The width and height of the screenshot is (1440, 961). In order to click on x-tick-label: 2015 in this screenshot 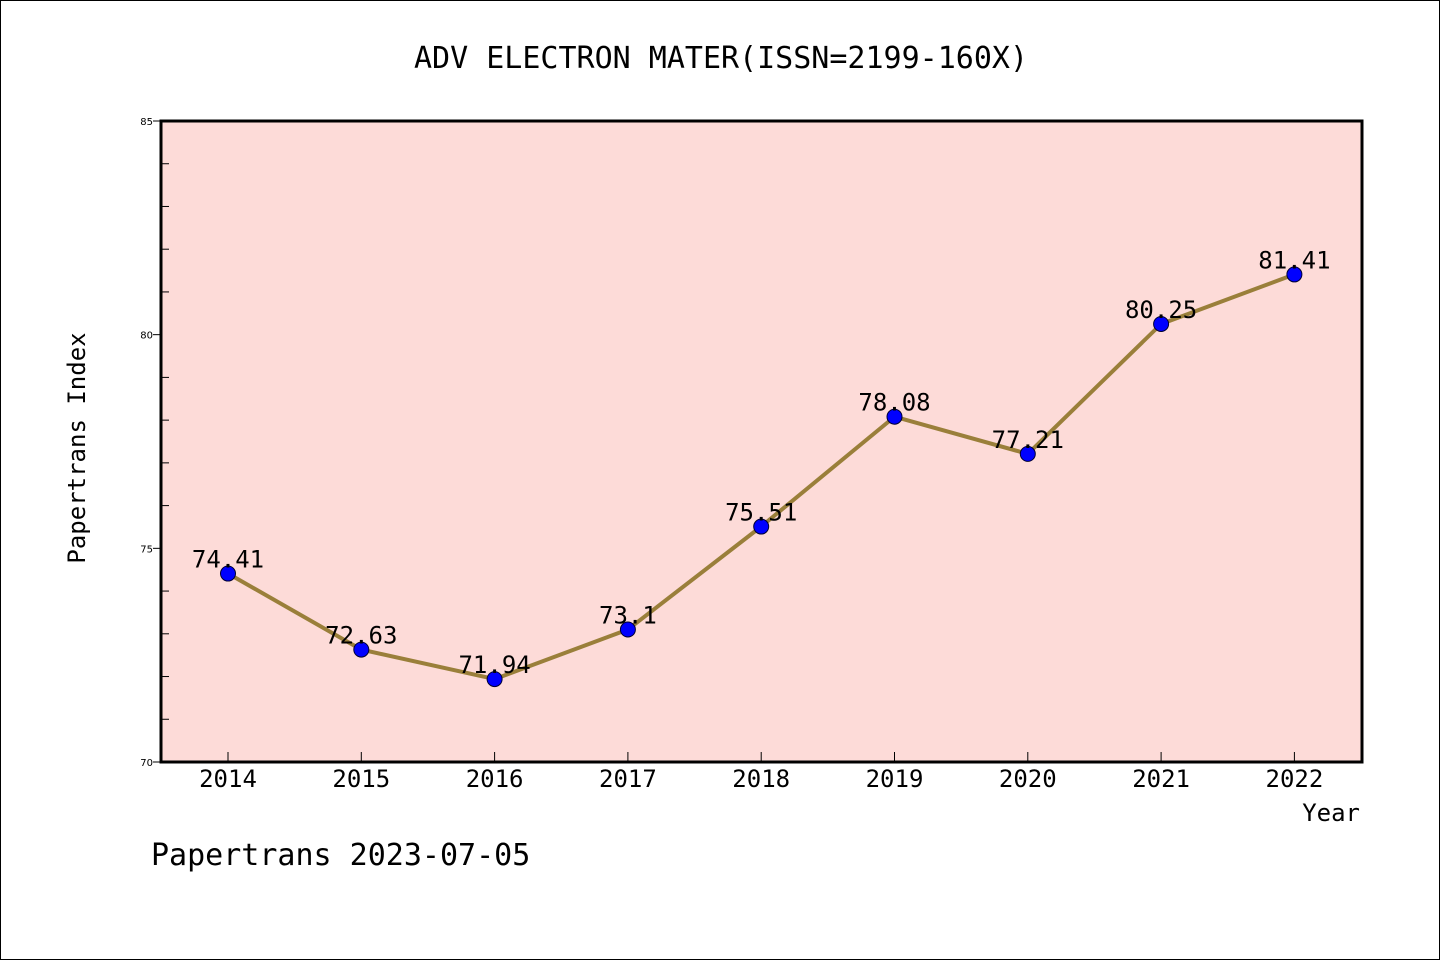, I will do `click(361, 779)`.